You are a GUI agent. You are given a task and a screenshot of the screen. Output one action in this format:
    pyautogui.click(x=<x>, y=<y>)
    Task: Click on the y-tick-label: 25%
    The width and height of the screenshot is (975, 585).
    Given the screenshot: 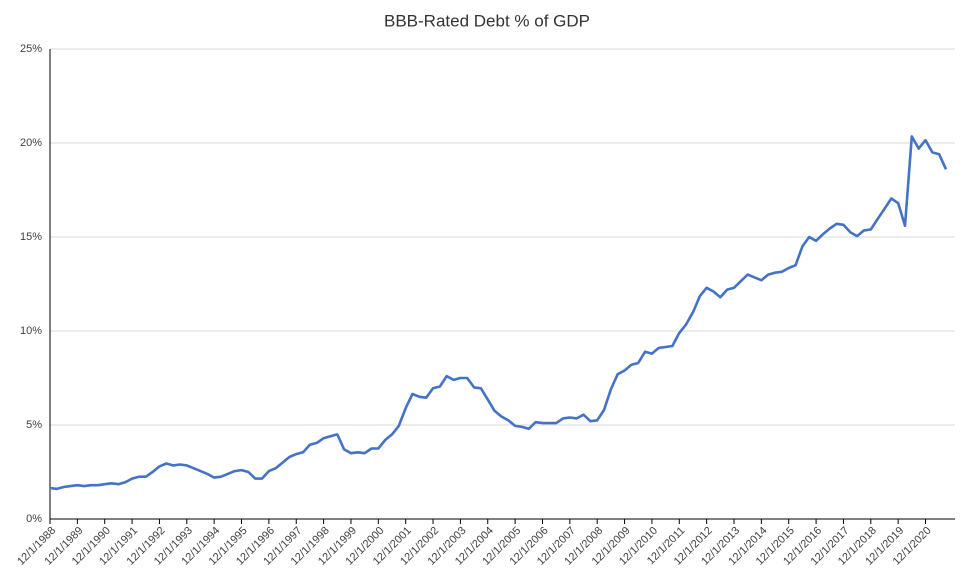 What is the action you would take?
    pyautogui.click(x=31, y=49)
    